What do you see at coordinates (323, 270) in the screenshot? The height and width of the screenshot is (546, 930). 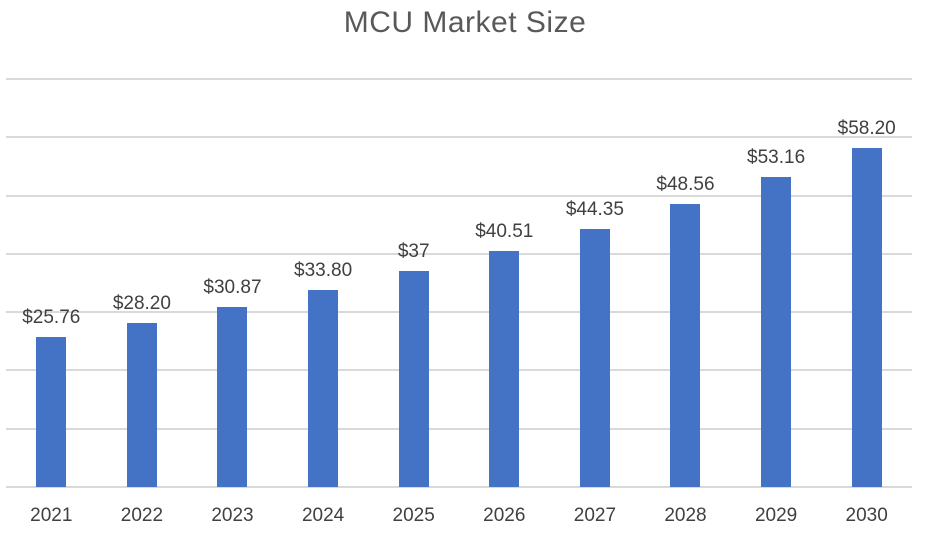 I see `bar-data-label: $33.80` at bounding box center [323, 270].